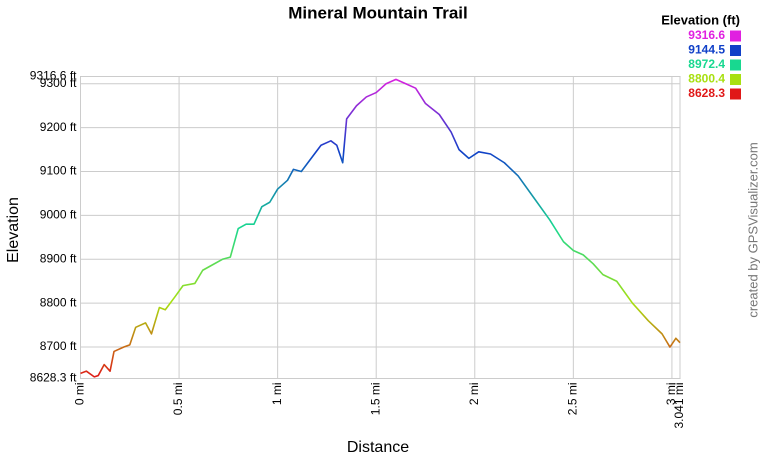  What do you see at coordinates (573, 399) in the screenshot?
I see `x-tick-label: 2.5 mi` at bounding box center [573, 399].